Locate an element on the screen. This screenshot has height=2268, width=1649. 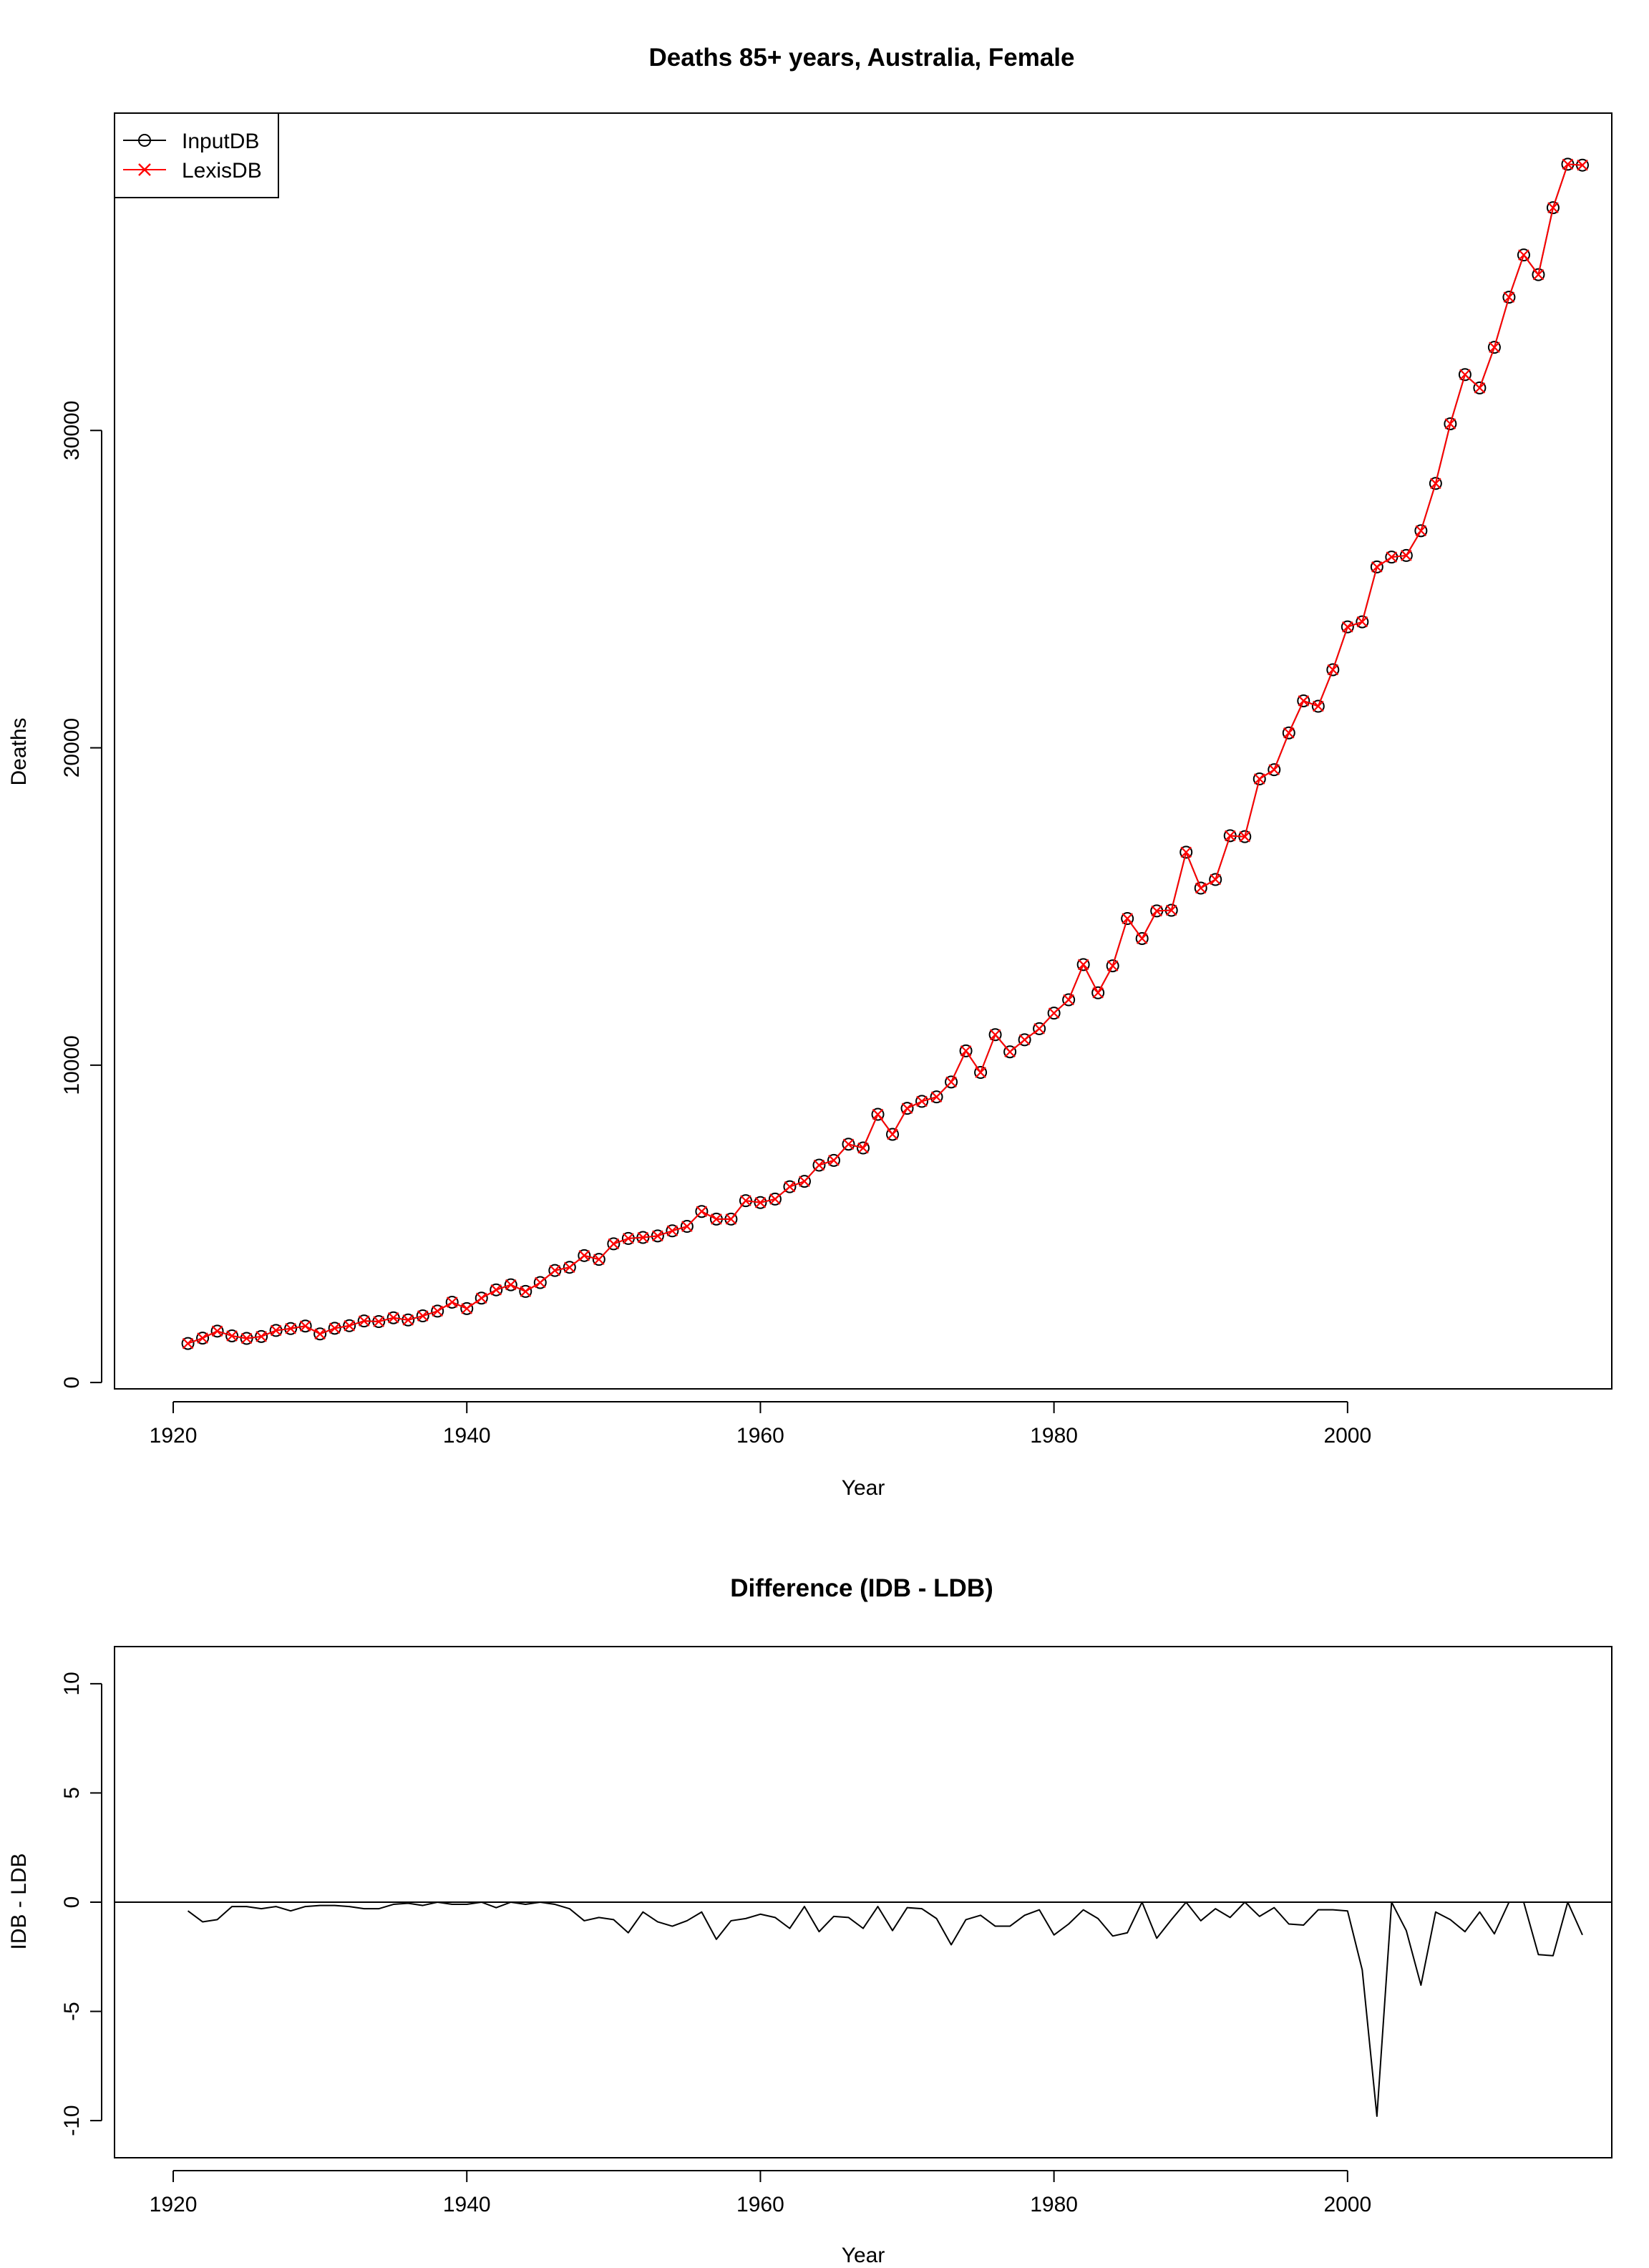
y-tick-label: 30000 is located at coordinates (72, 430).